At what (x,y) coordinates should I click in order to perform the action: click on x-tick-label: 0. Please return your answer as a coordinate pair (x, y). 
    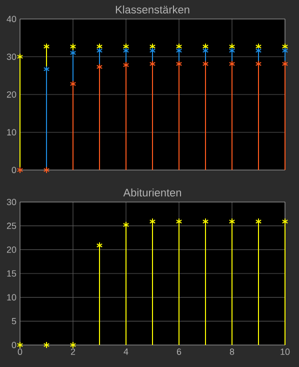
    Looking at the image, I should click on (20, 351).